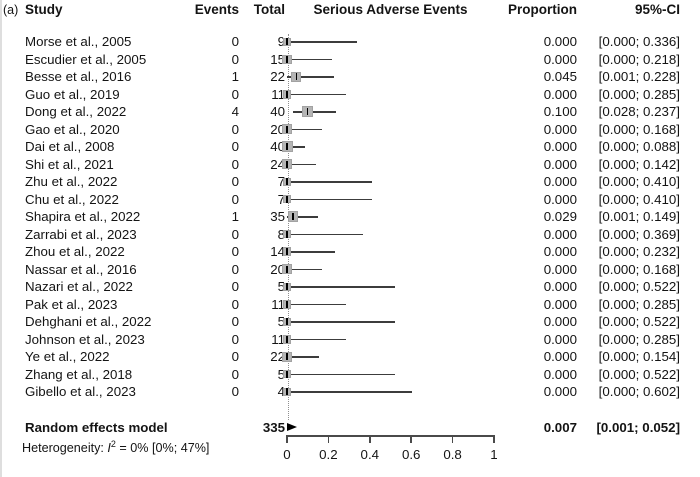  What do you see at coordinates (96, 427) in the screenshot?
I see `summary-label: Random effects model` at bounding box center [96, 427].